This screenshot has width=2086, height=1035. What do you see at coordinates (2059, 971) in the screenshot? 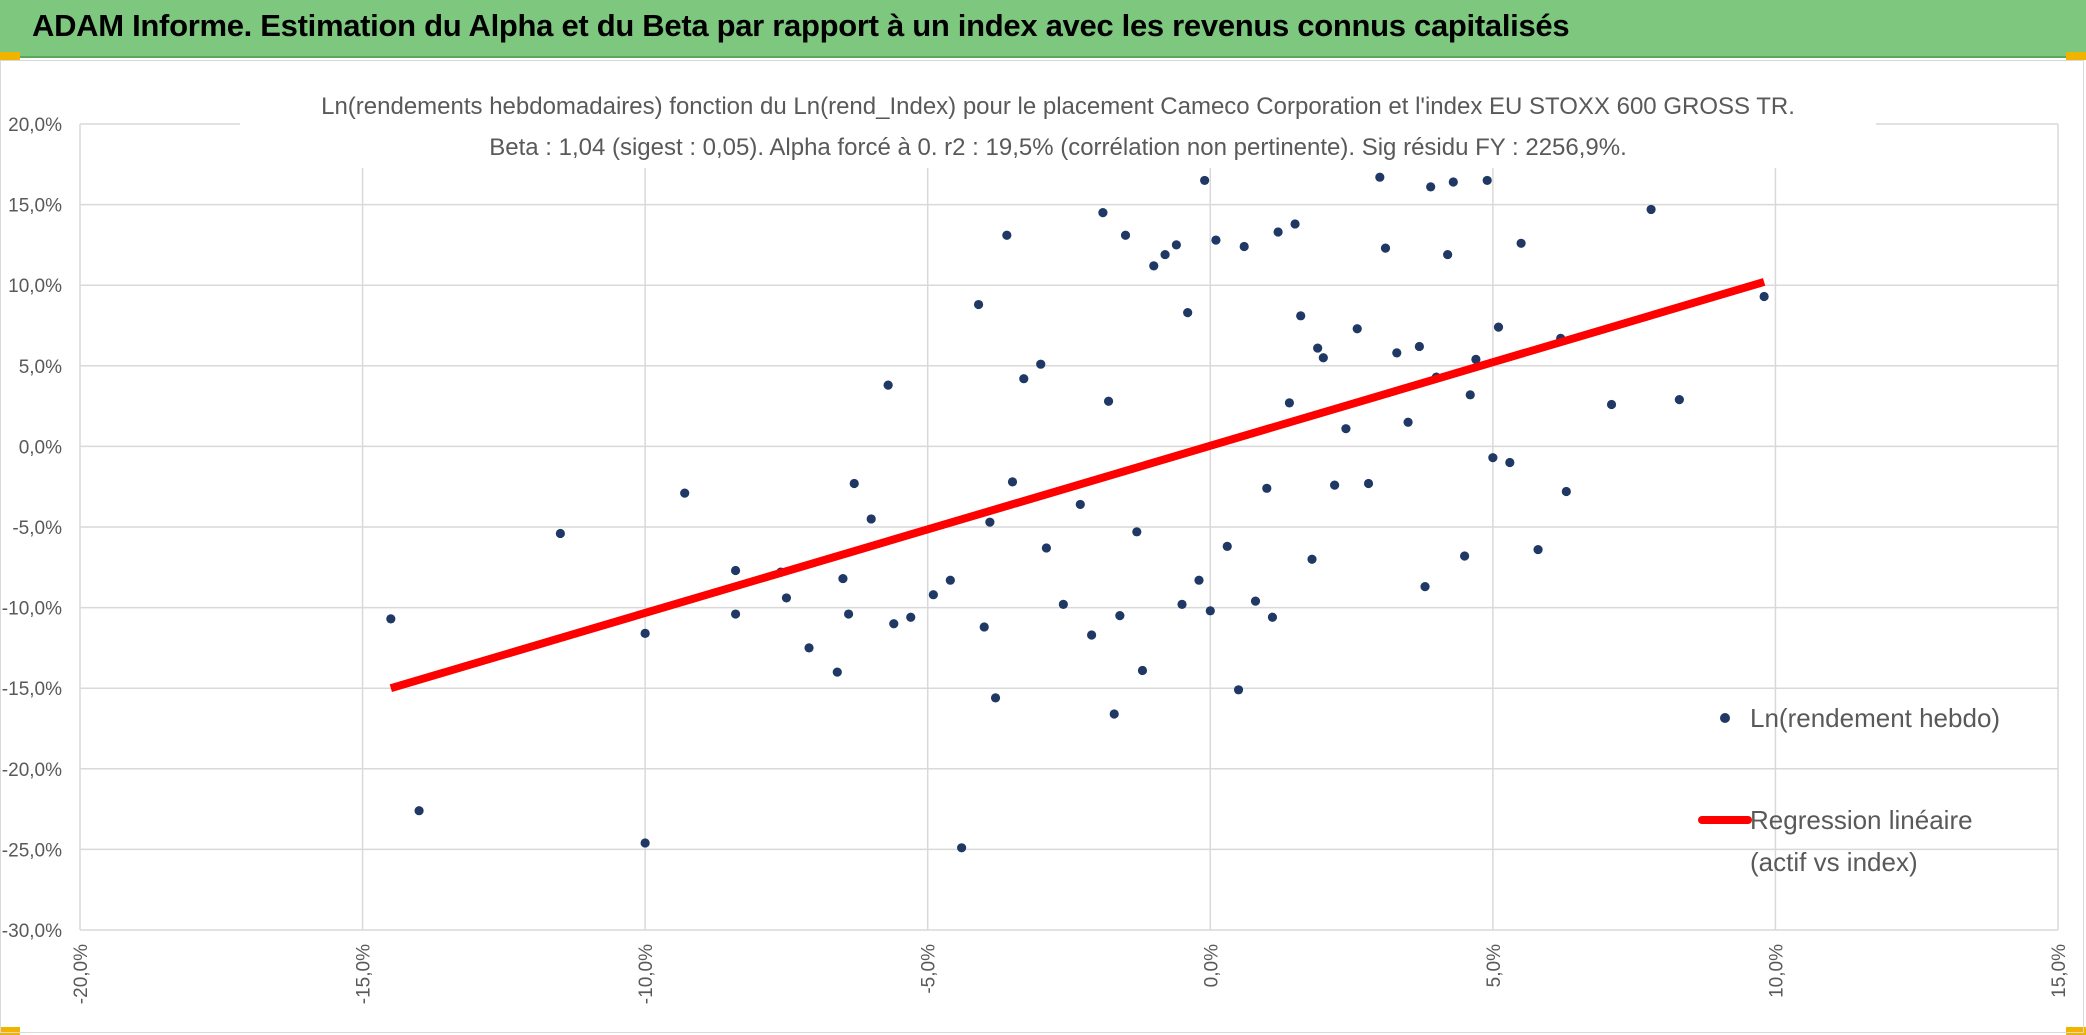
I see `x-tick-label: 15,0%` at bounding box center [2059, 971].